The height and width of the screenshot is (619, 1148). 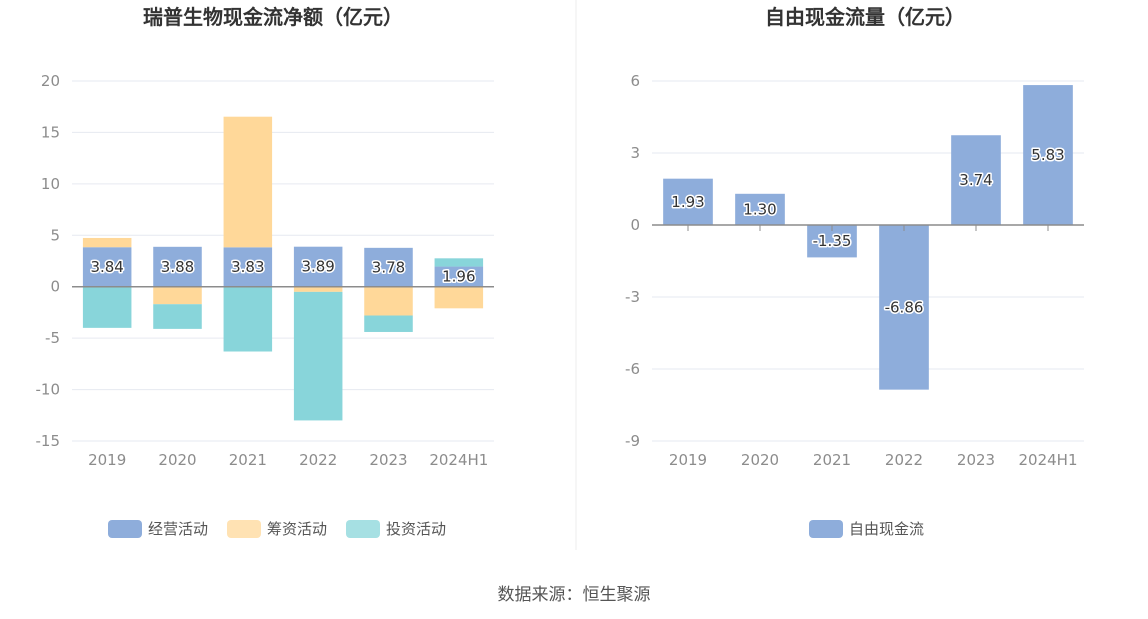 I want to click on data-label: -6.86, so click(x=904, y=307).